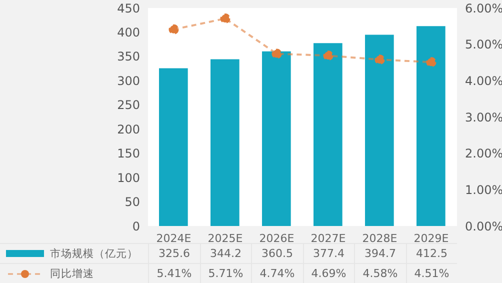 The height and width of the screenshot is (283, 502). I want to click on y2-tick-label: 0.00%, so click(483, 226).